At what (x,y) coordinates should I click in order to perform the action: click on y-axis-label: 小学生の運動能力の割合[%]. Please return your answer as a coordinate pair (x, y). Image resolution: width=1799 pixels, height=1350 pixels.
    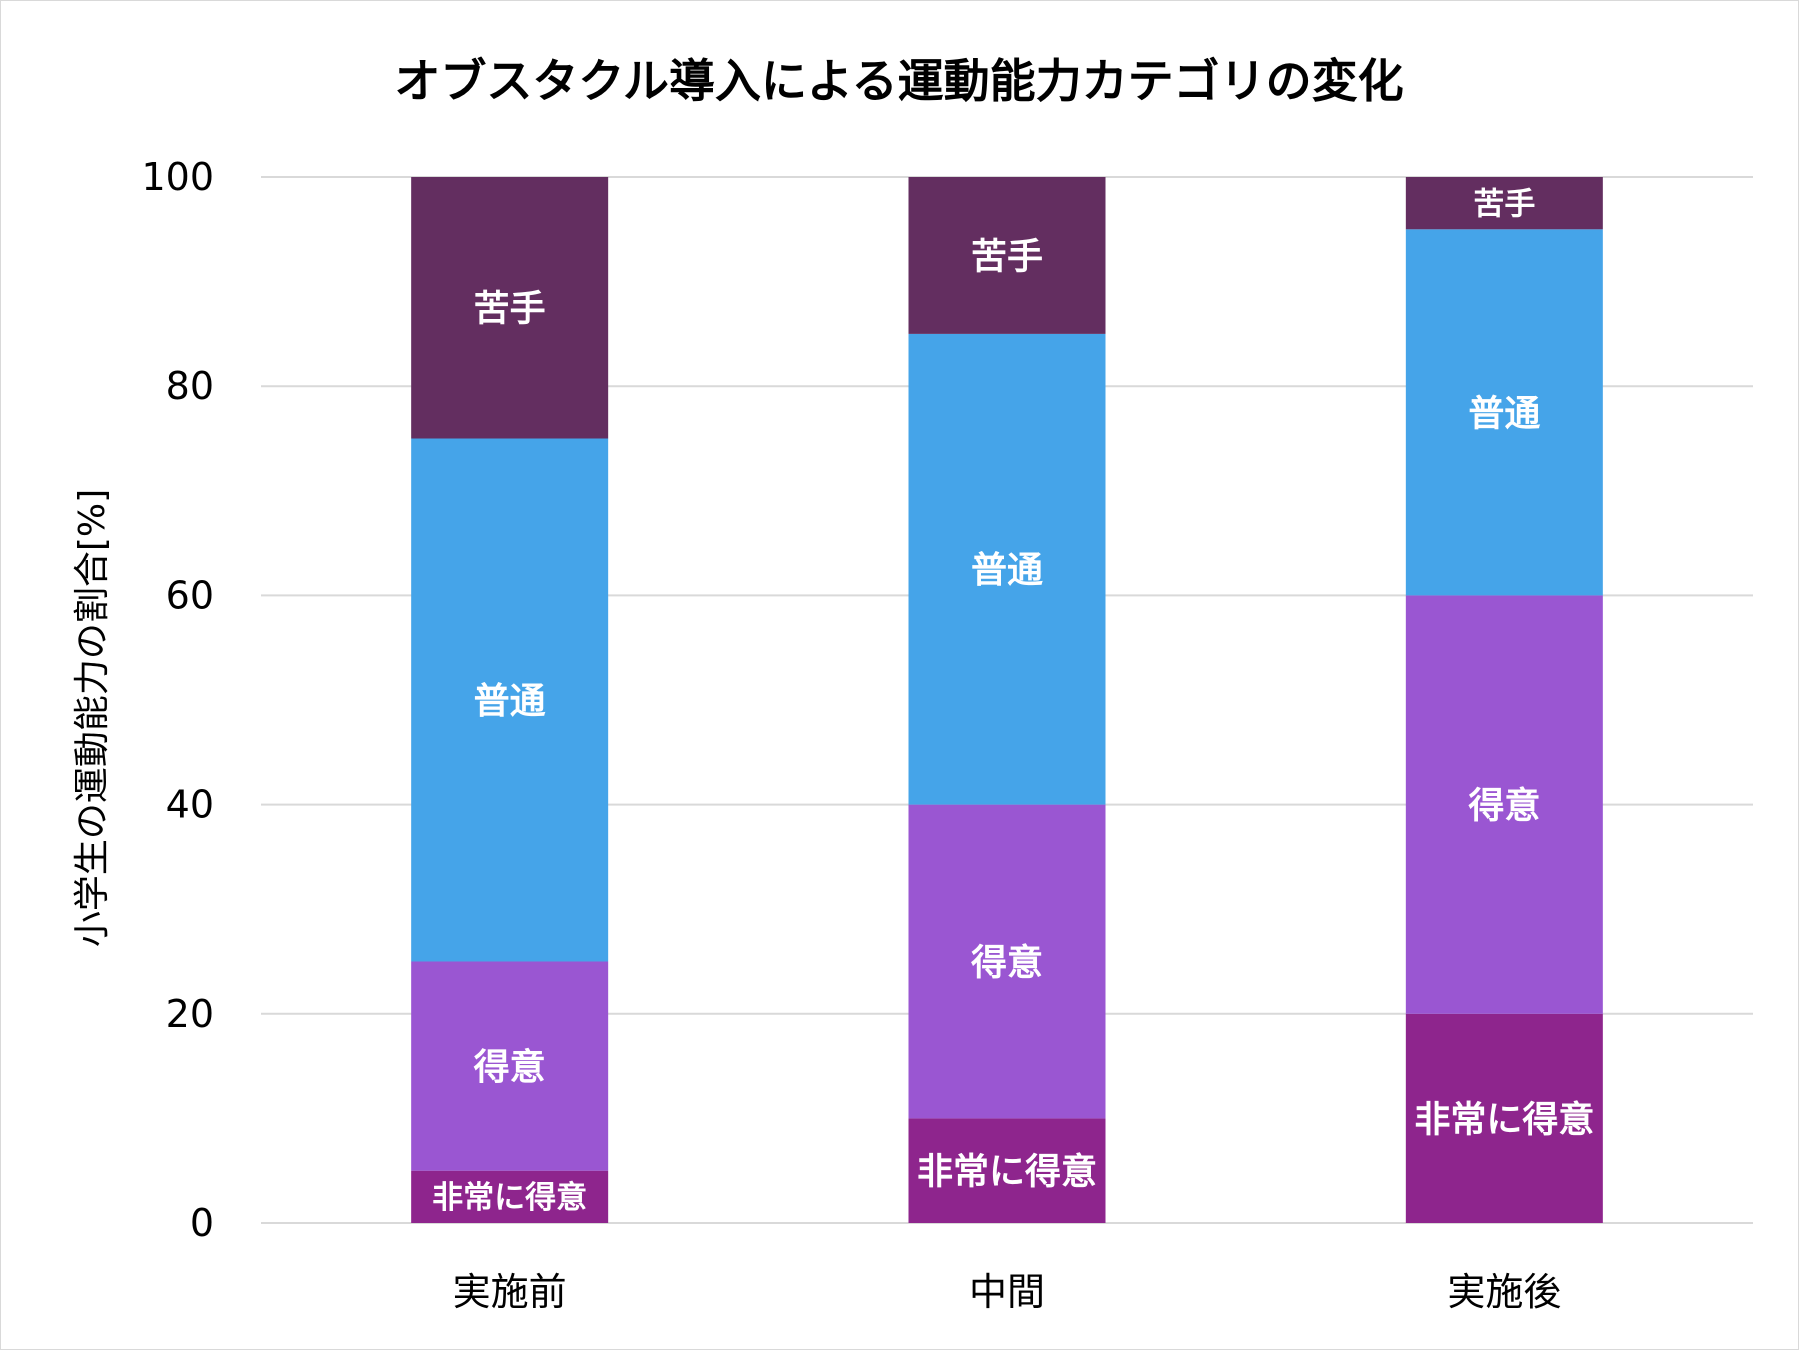
    Looking at the image, I should click on (92, 718).